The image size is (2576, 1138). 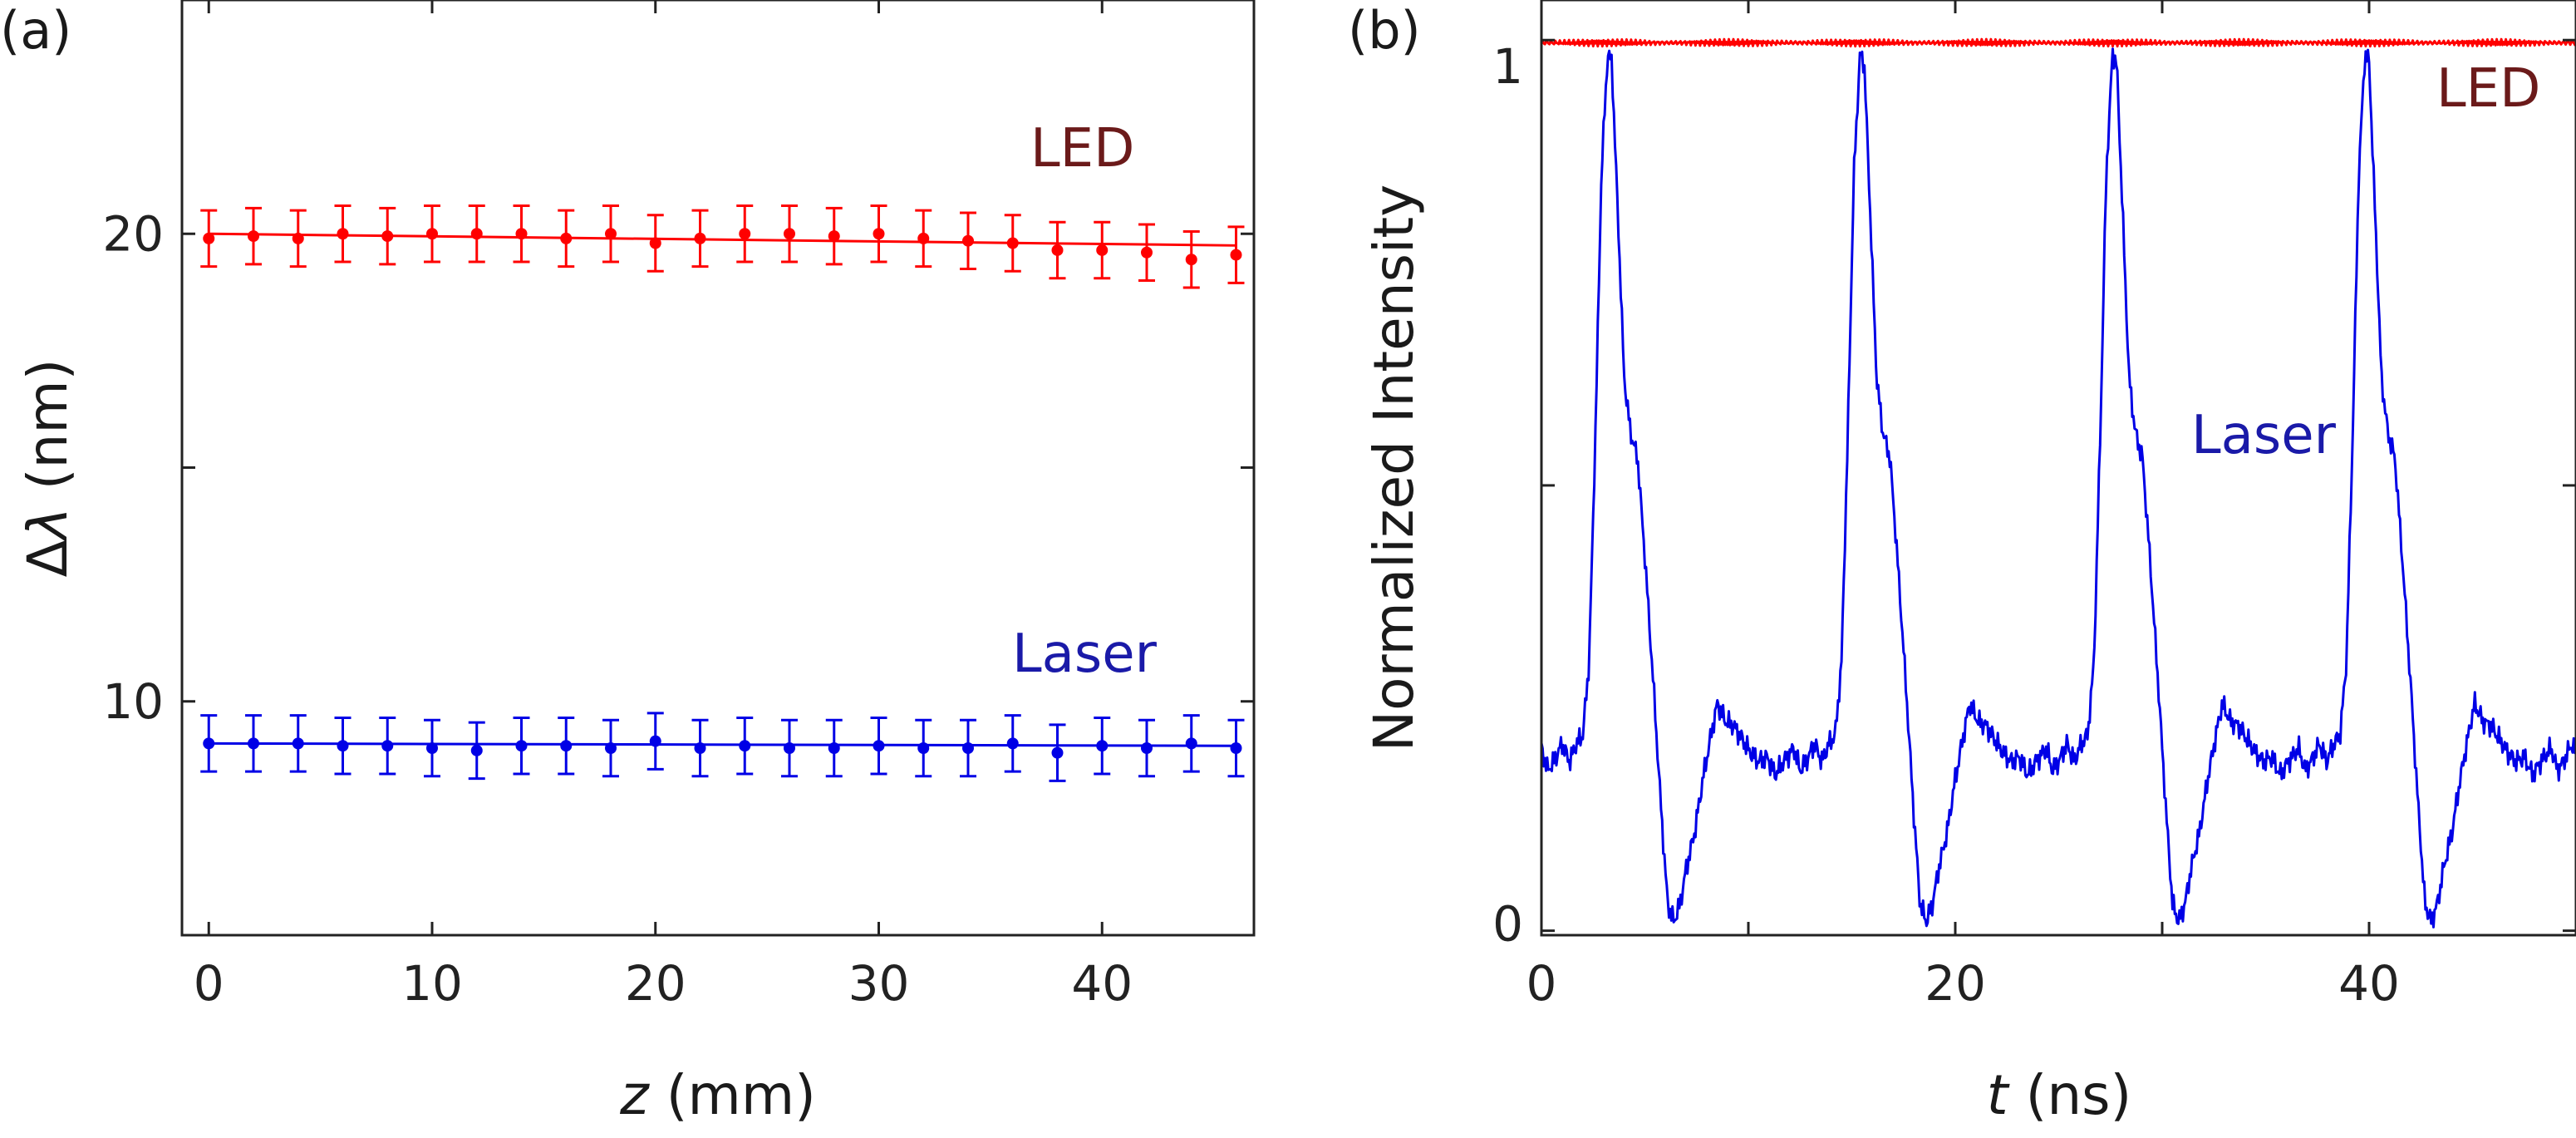 What do you see at coordinates (2059, 1095) in the screenshot?
I see `panel-b-xlabel: t (ns)` at bounding box center [2059, 1095].